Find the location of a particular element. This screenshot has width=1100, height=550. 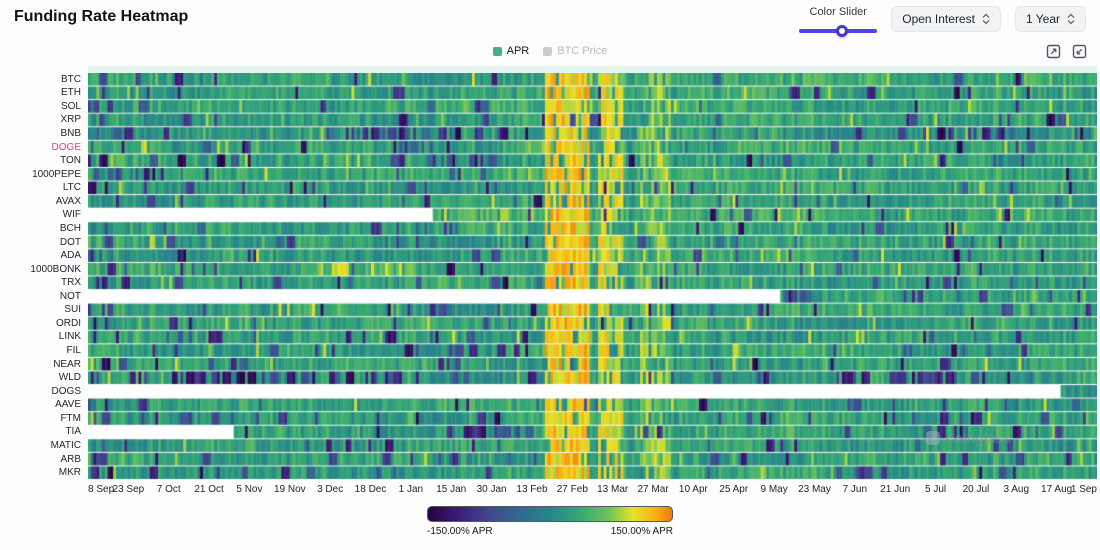

row-label-NOT: NOT is located at coordinates (70, 296).